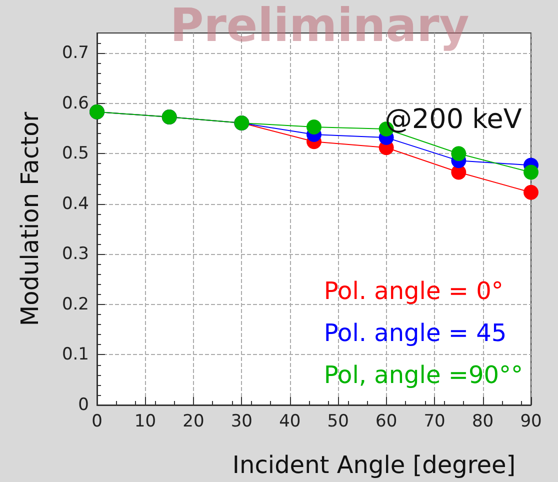  Describe the element at coordinates (83, 405) in the screenshot. I see `y-tick-label: 0` at that location.